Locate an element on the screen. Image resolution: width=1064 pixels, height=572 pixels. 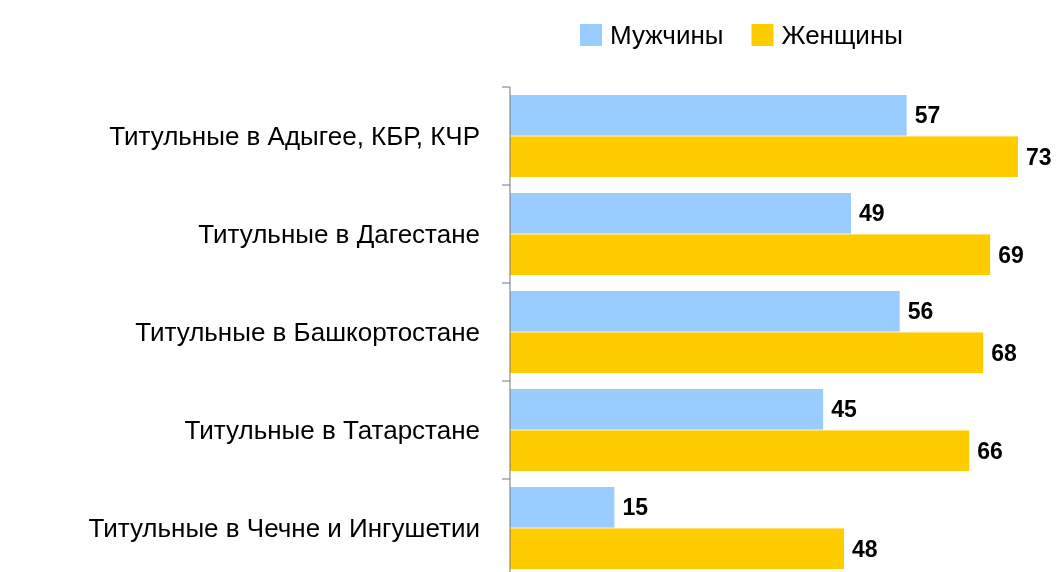
data-label: 56 is located at coordinates (920, 311).